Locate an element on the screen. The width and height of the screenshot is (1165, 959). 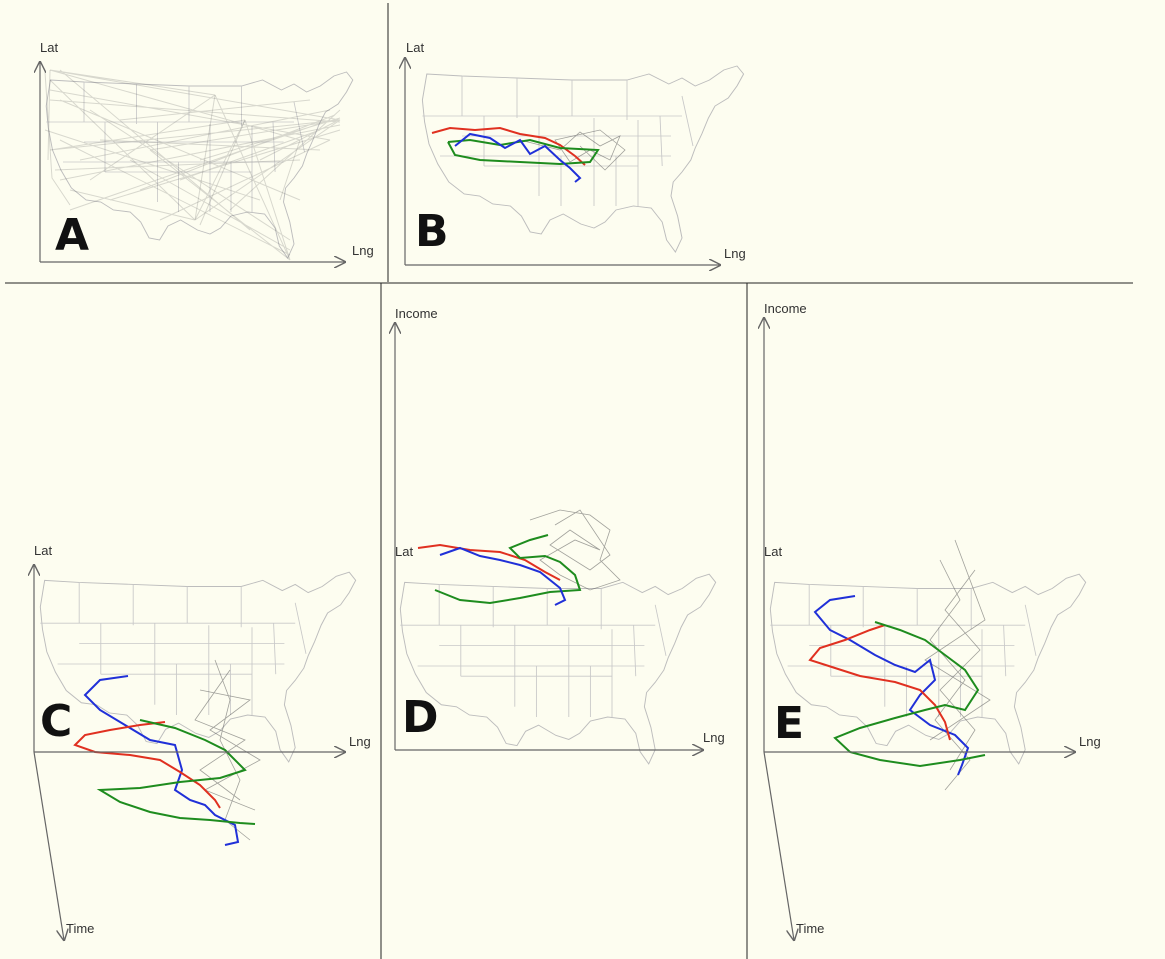
e-income-axis-label: Income is located at coordinates (785, 308).